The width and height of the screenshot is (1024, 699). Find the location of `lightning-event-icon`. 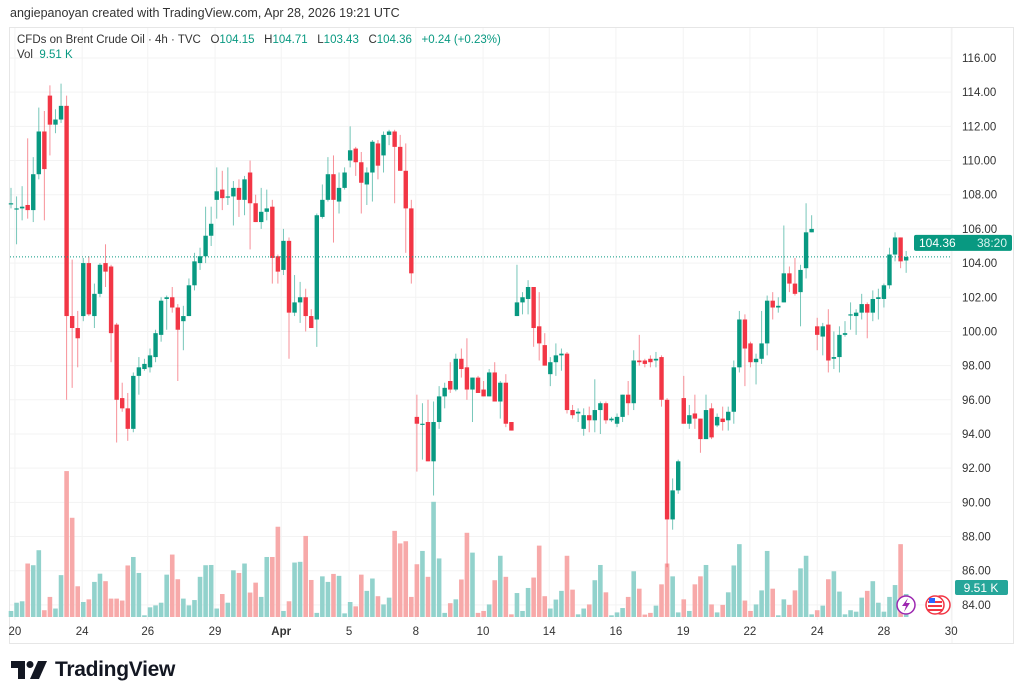

lightning-event-icon is located at coordinates (906, 605).